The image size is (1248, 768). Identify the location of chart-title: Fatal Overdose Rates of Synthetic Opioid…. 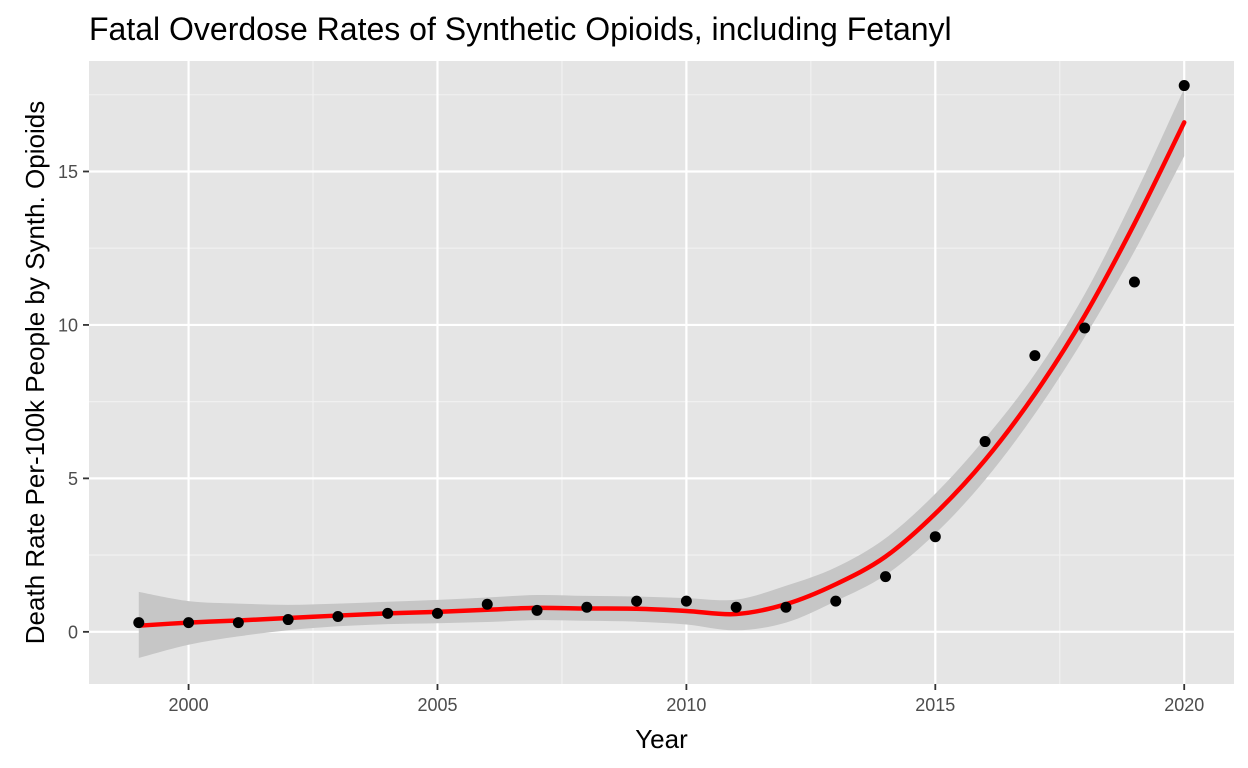
(520, 29).